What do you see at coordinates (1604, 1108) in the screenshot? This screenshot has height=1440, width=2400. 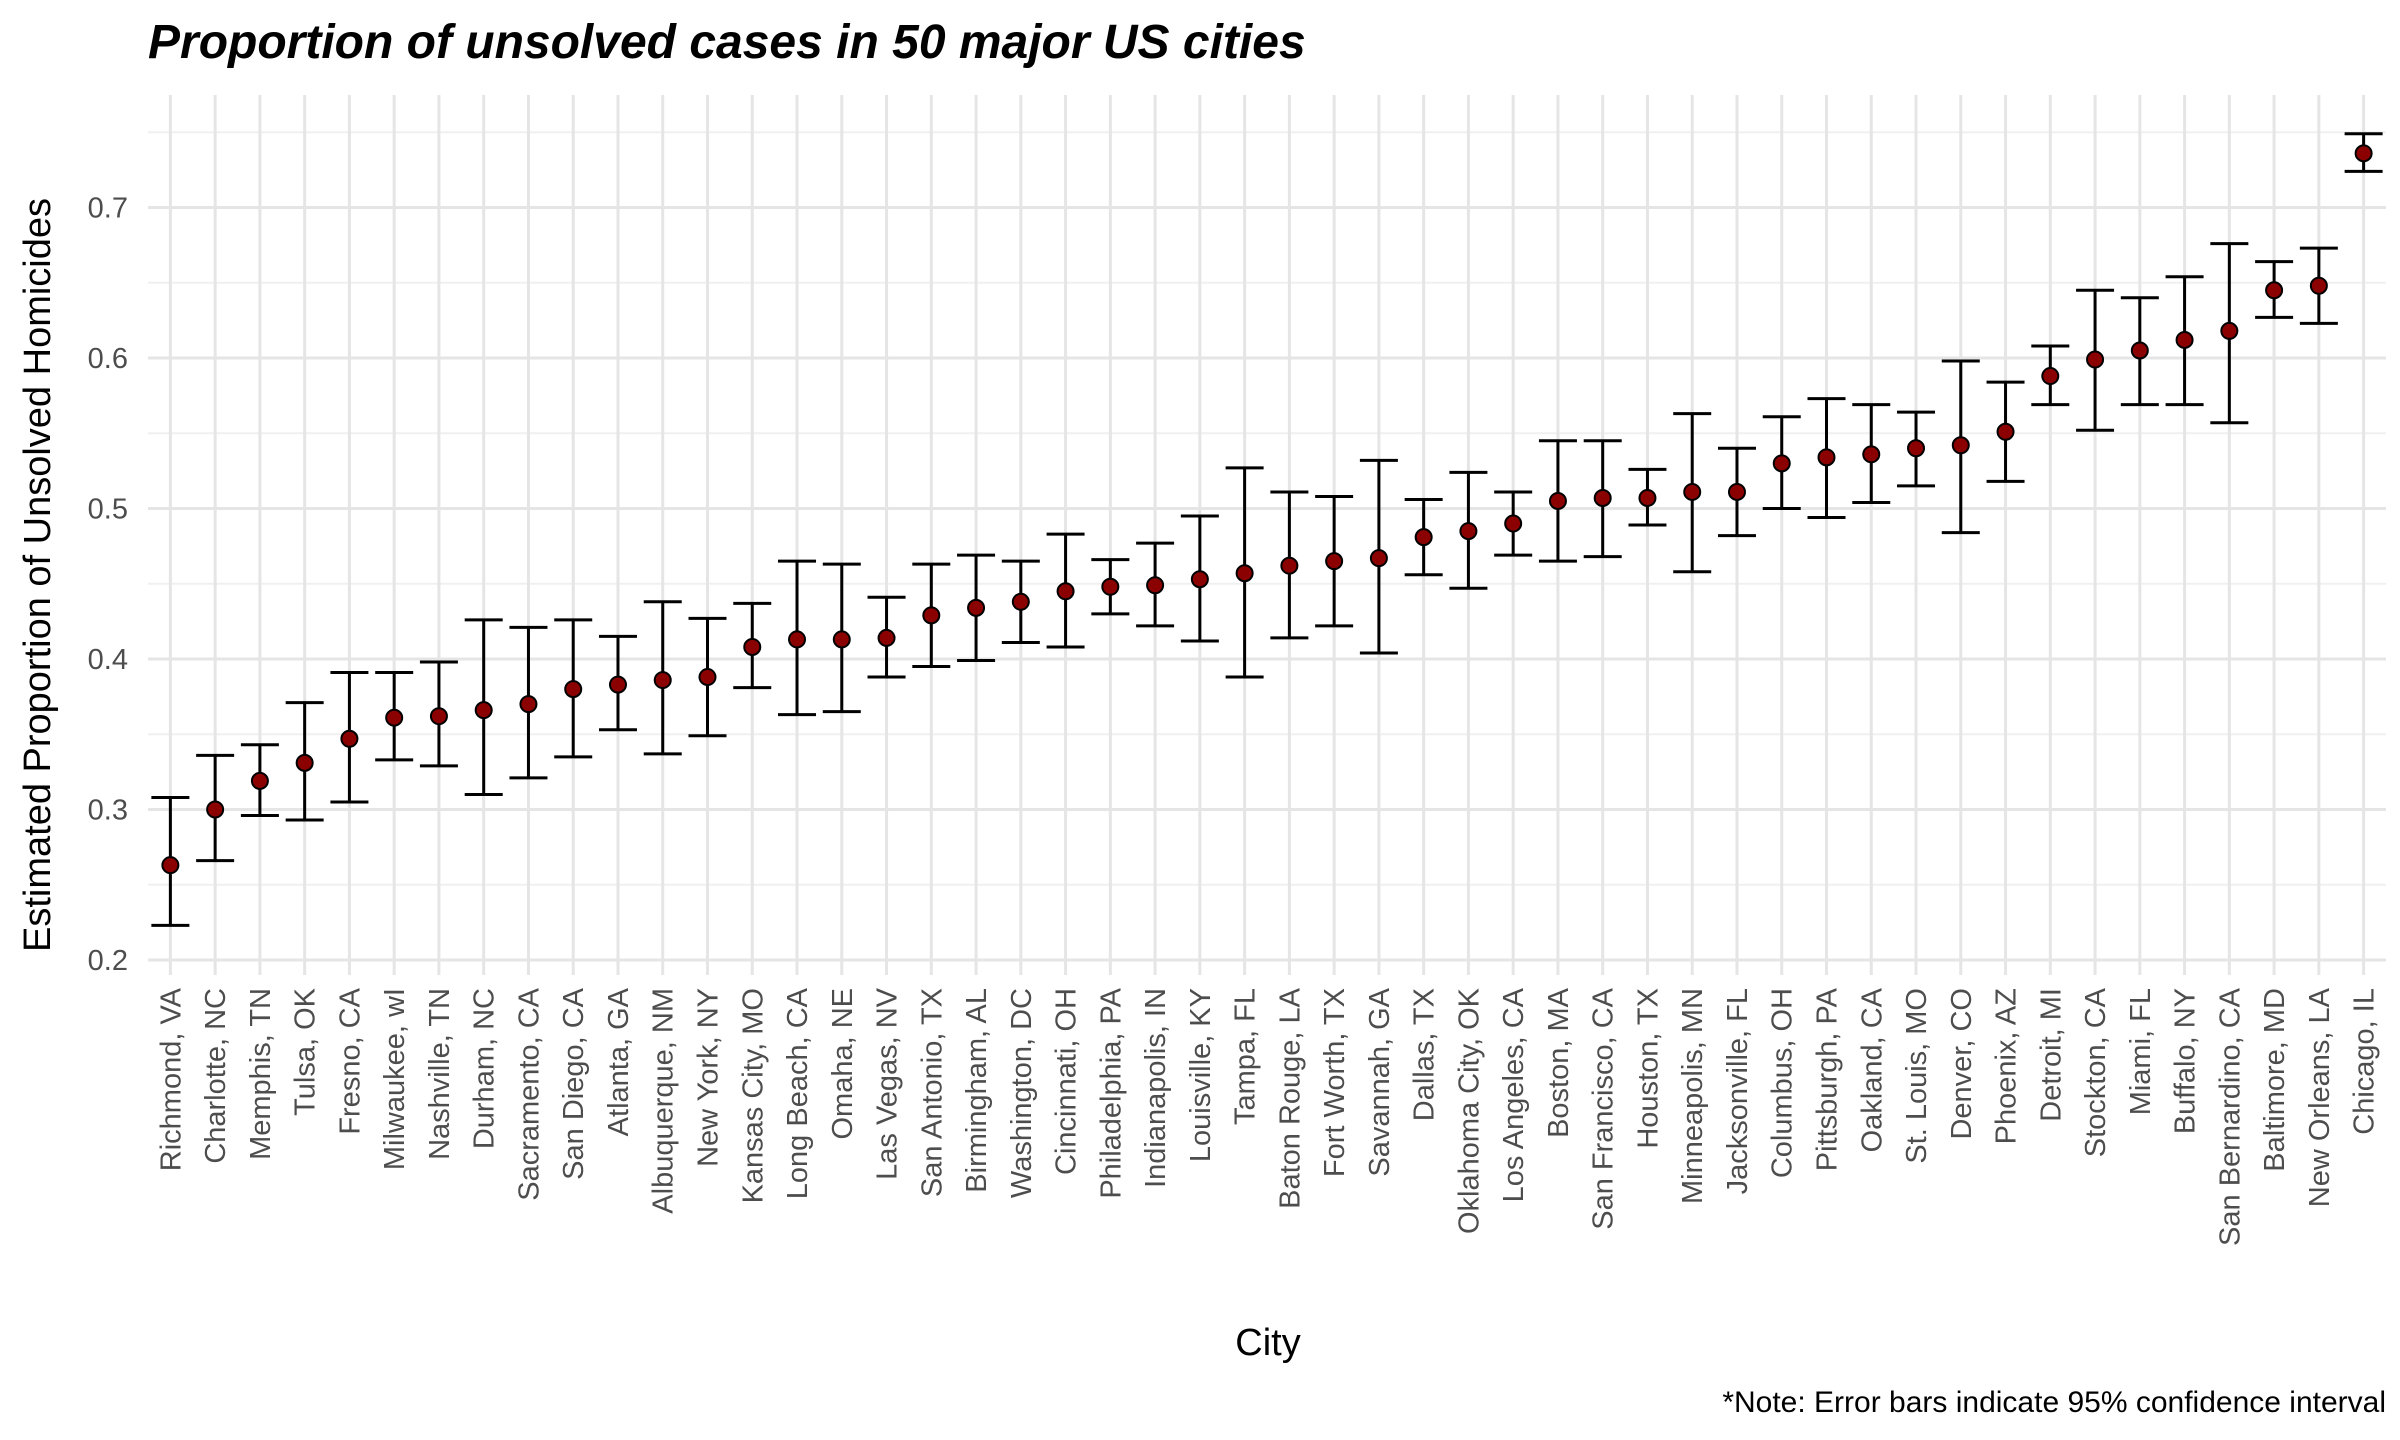 I see `x-tick-label: San Francisco, CA` at bounding box center [1604, 1108].